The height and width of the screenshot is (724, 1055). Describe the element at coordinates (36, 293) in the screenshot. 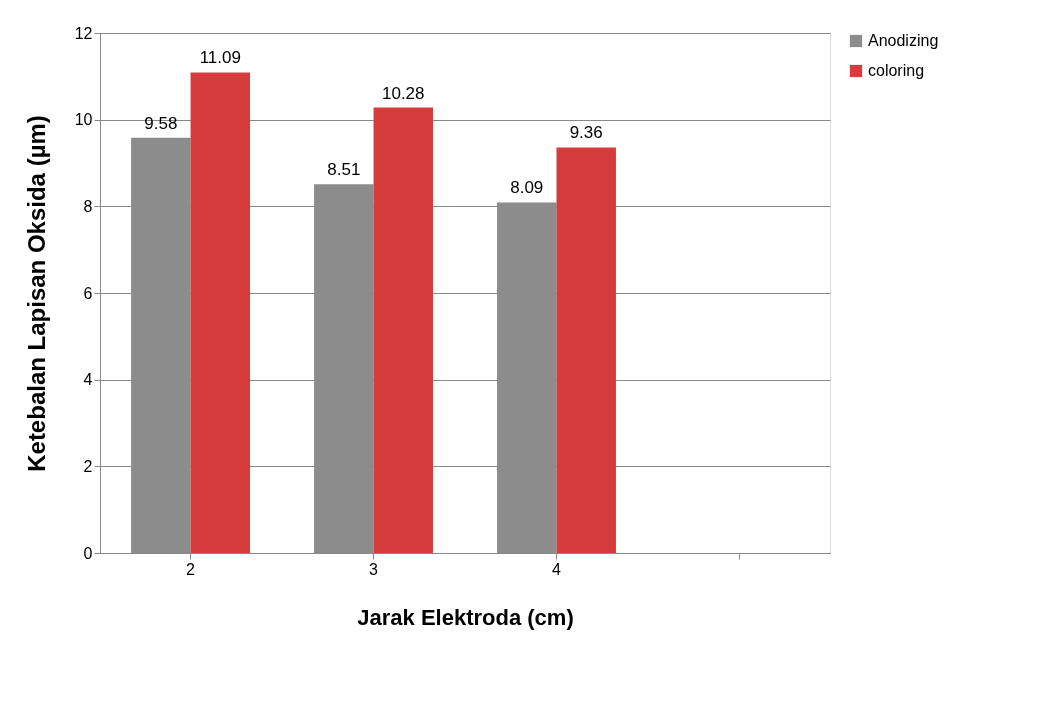

I see `y-axis-title: Ketebalan Lapisan Oksida (µm)` at that location.